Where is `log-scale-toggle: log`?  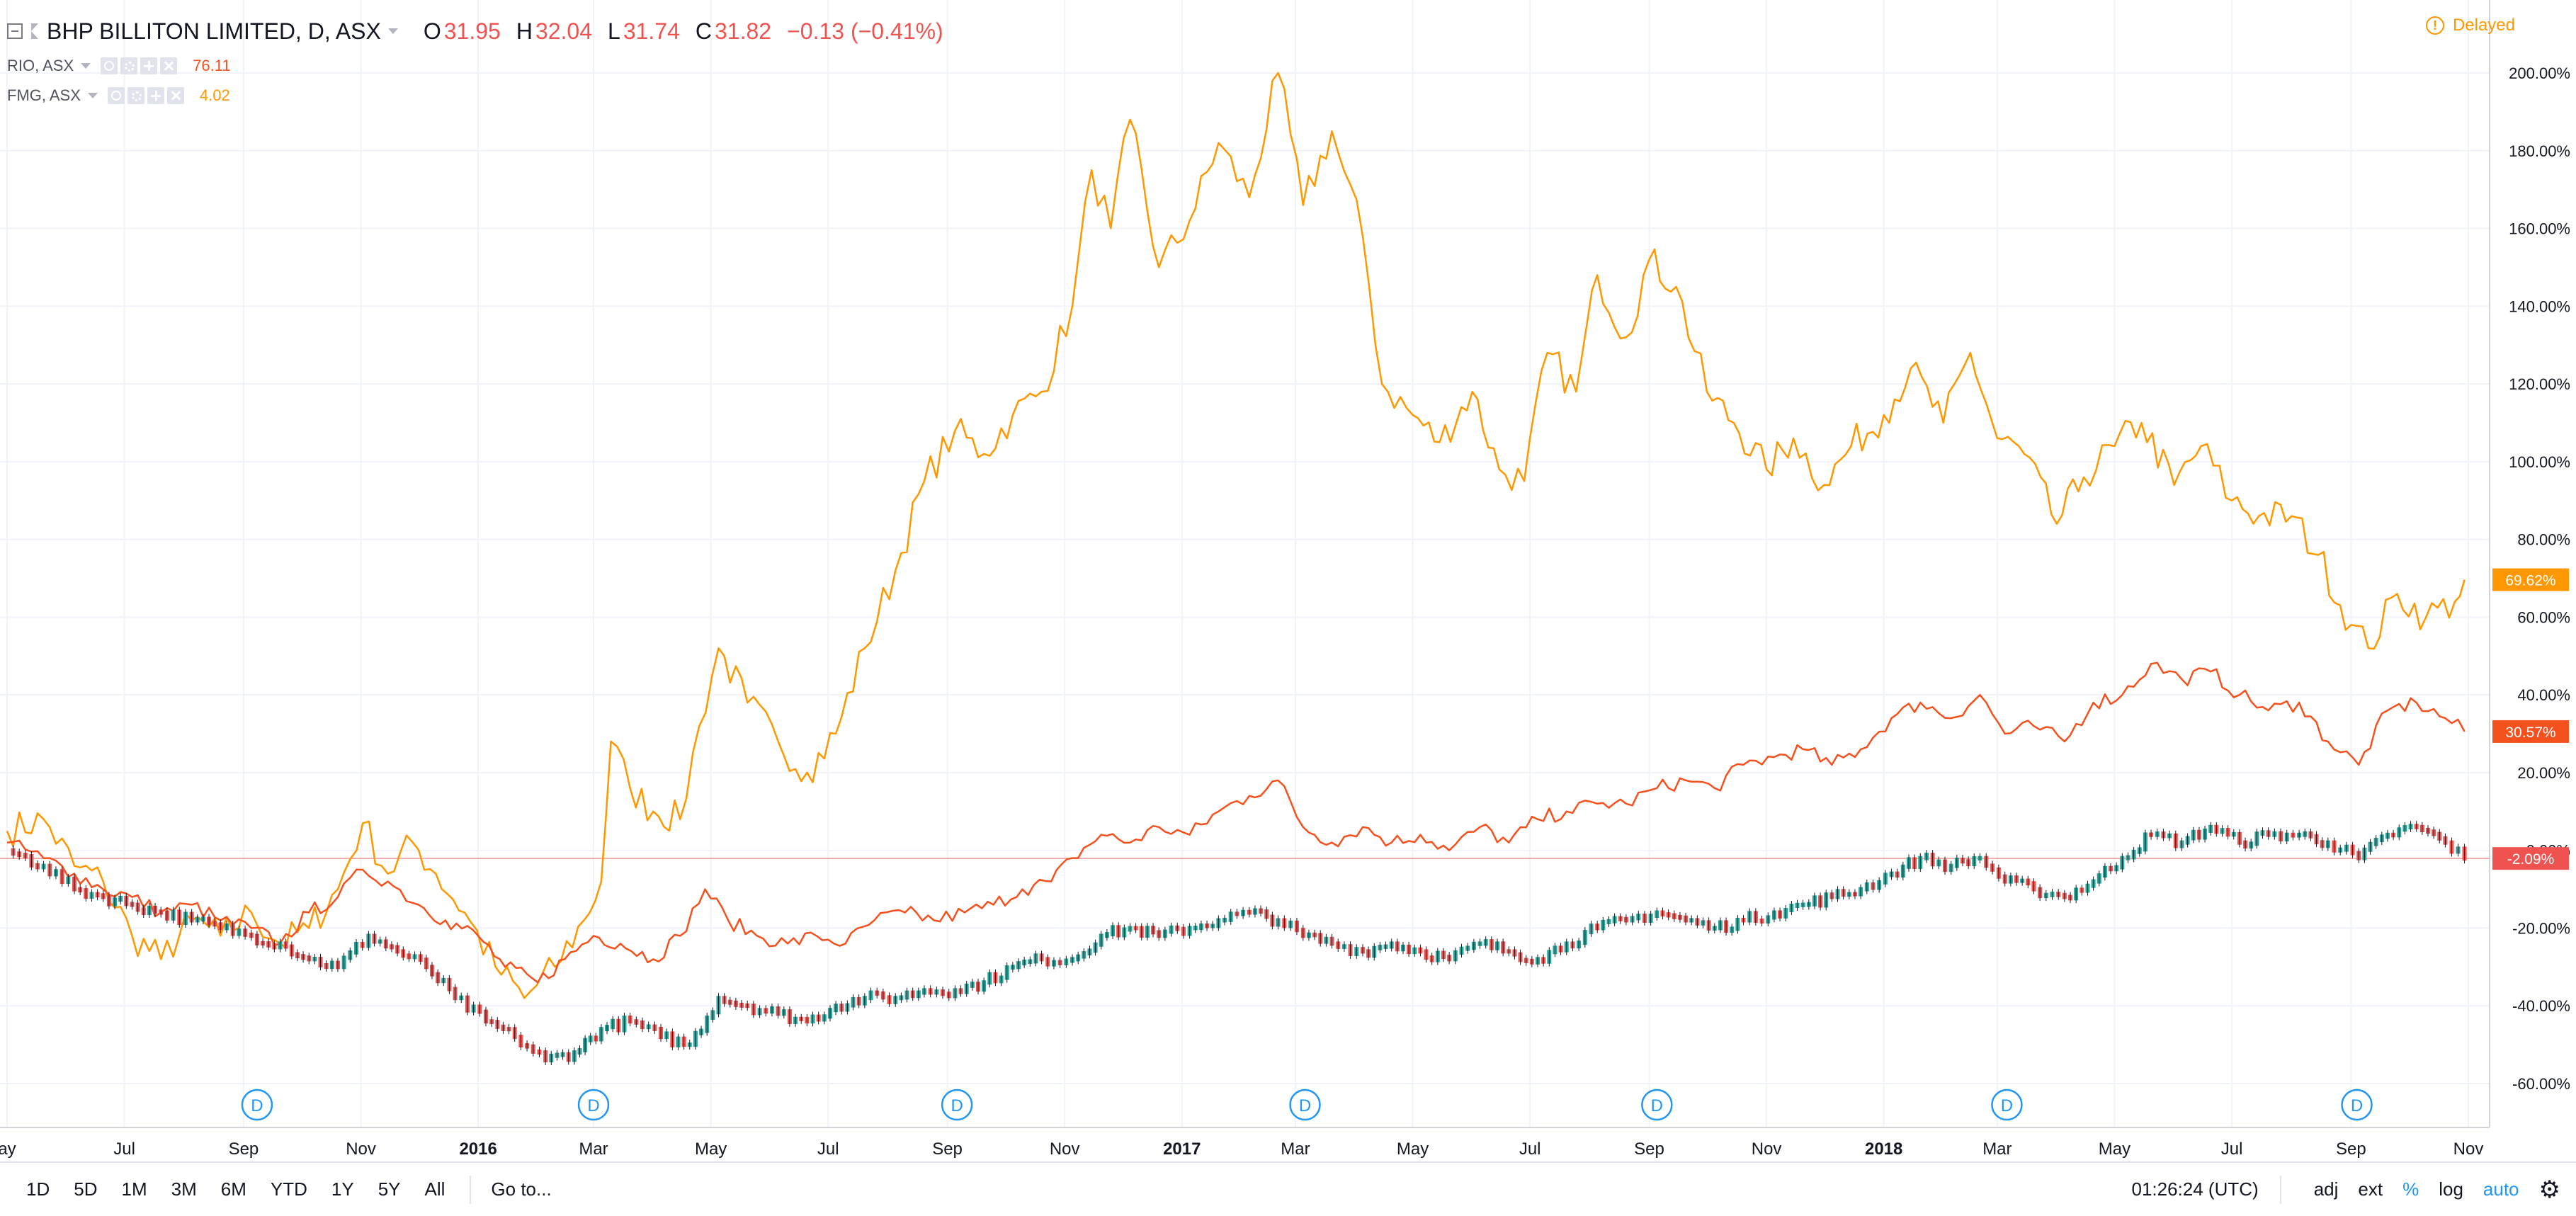
log-scale-toggle: log is located at coordinates (2451, 1189).